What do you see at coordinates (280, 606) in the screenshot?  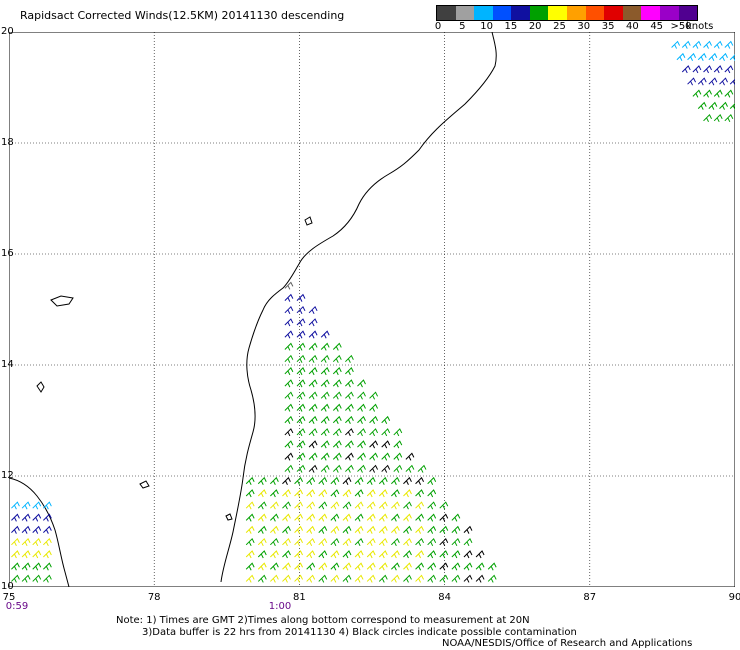 I see `time-label: 1:00` at bounding box center [280, 606].